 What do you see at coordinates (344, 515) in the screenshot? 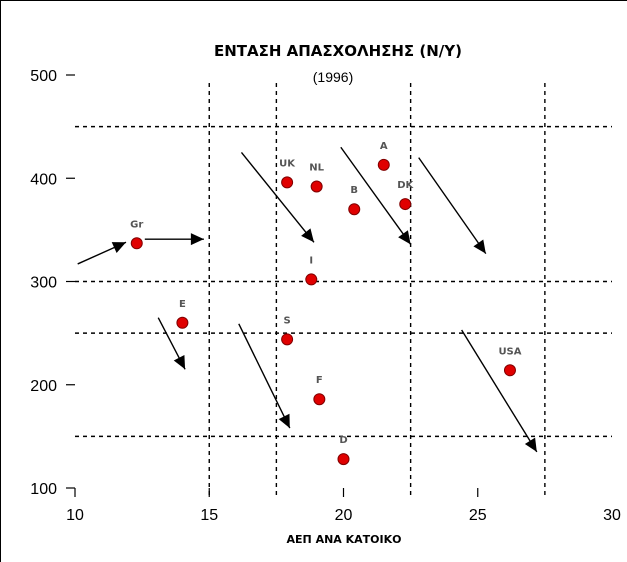
I see `x-tick-label: 20` at bounding box center [344, 515].